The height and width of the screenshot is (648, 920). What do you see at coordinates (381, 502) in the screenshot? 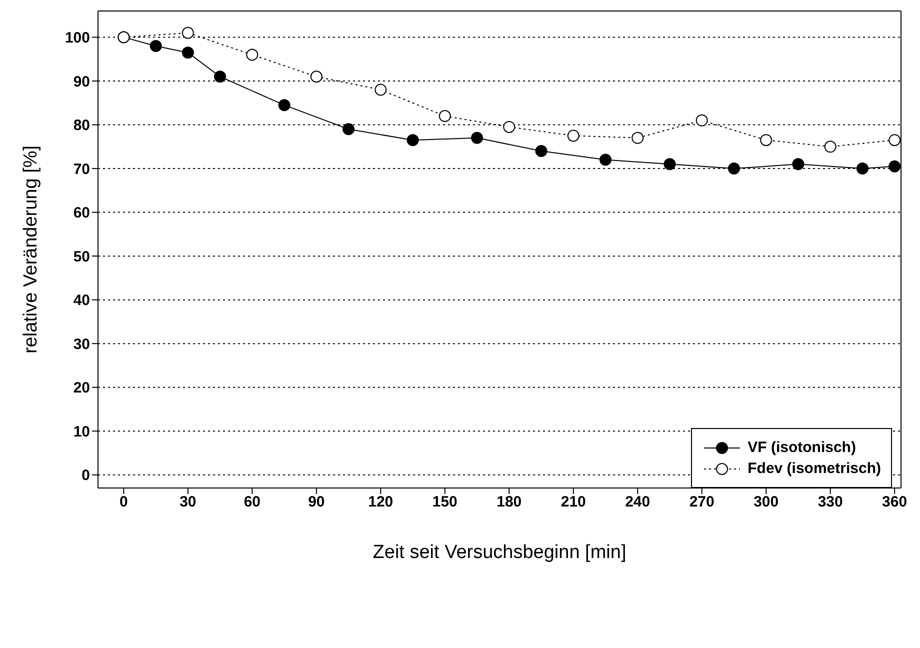
I see `x-tick-label: 120` at bounding box center [381, 502].